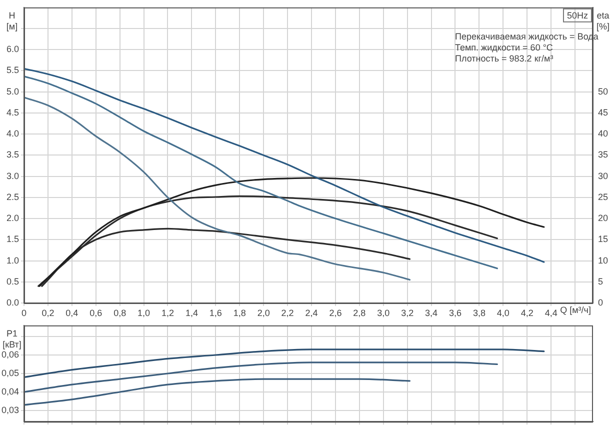 This screenshot has height=429, width=613. I want to click on x-tick-label: 1,8, so click(239, 313).